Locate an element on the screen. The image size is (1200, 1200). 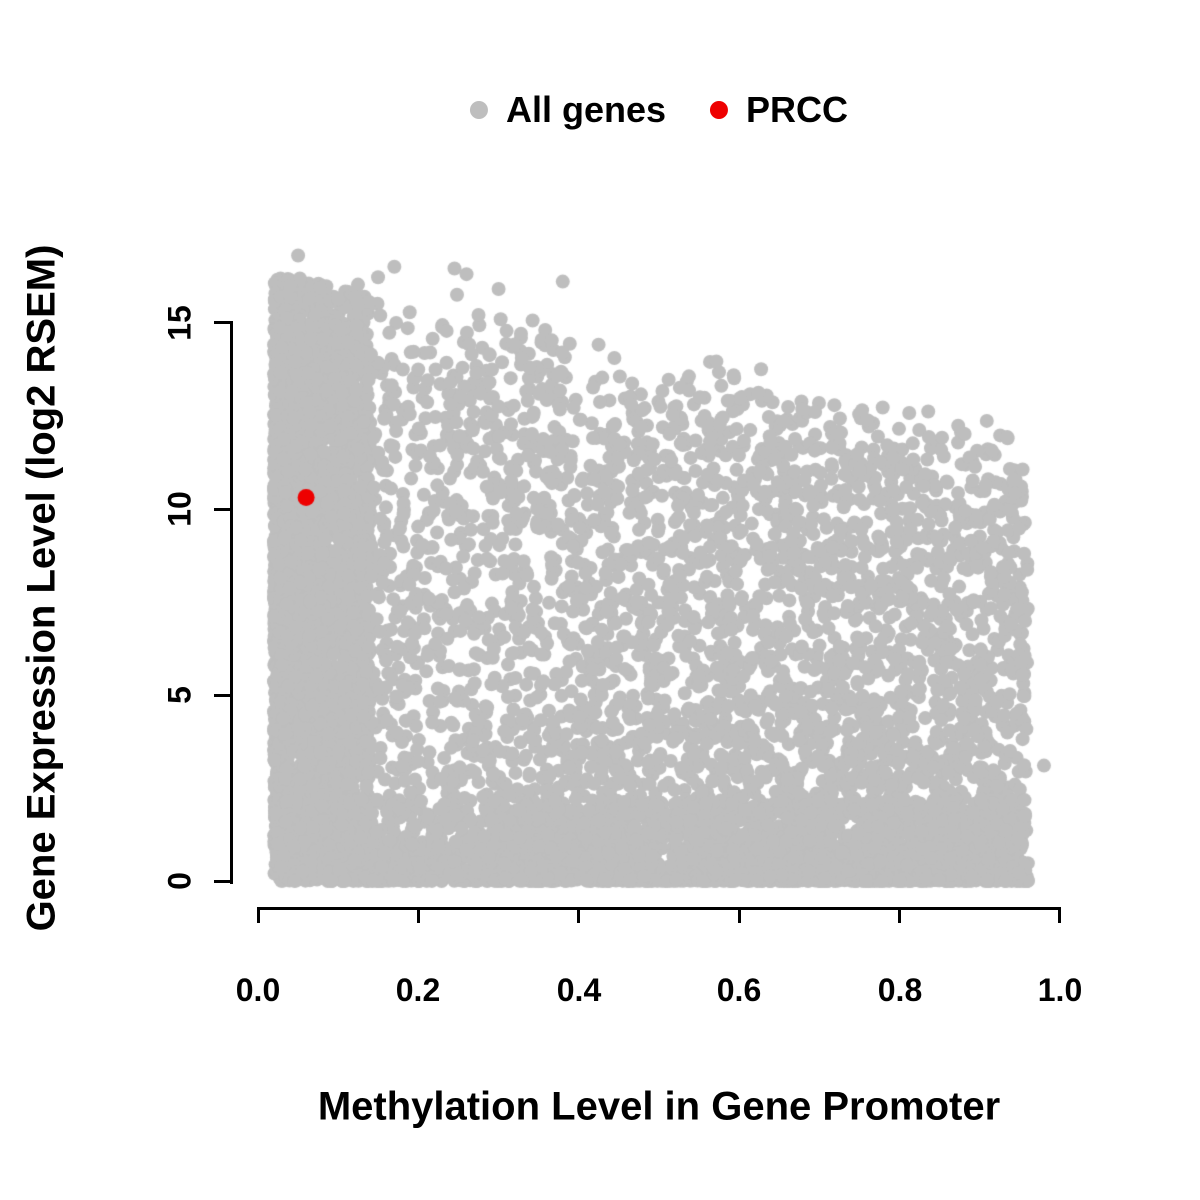
all-genes-point-icon is located at coordinates (478, 110).